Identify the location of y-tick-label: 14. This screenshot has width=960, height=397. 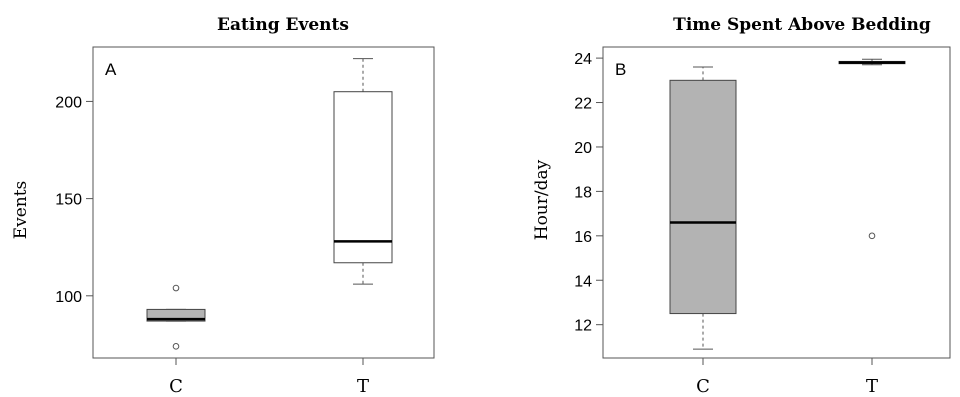
(583, 281).